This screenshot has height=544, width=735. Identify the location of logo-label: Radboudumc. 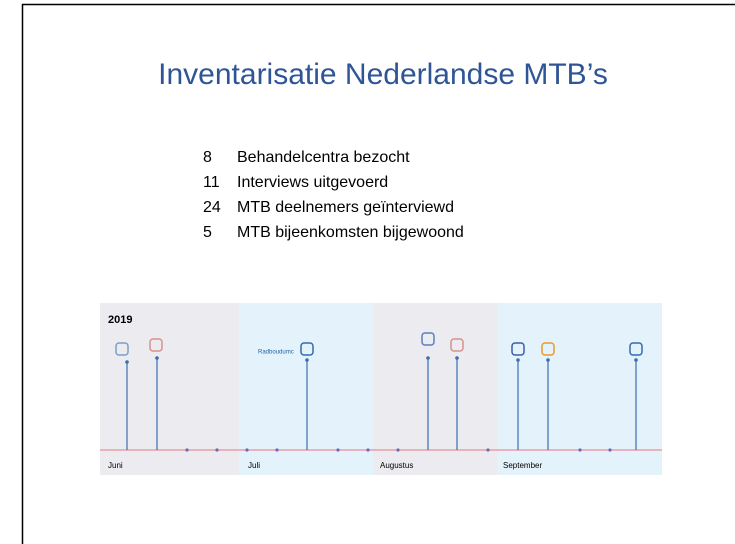
(276, 353).